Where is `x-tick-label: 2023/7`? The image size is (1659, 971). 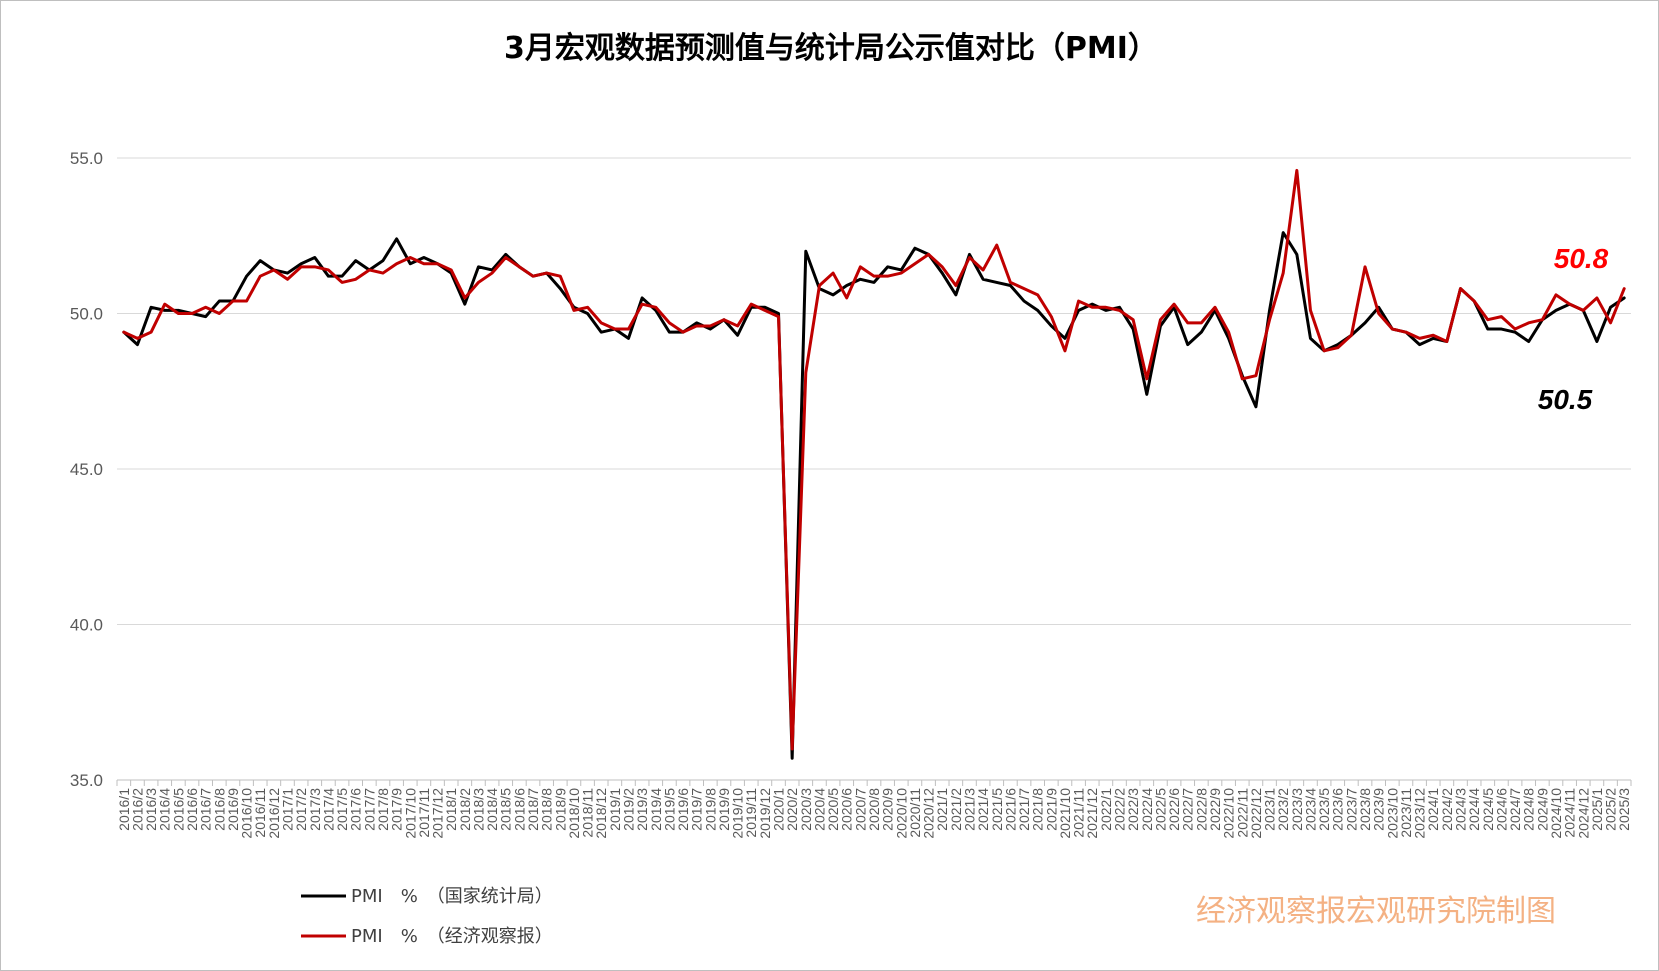
x-tick-label: 2023/7 is located at coordinates (1351, 809).